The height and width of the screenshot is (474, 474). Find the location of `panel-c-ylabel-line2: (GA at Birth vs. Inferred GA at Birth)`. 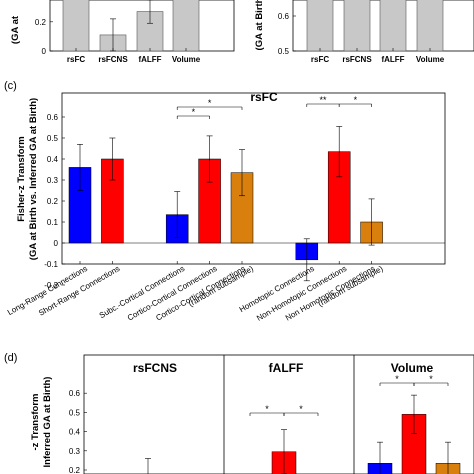

panel-c-ylabel-line2: (GA at Birth vs. Inferred GA at Birth) is located at coordinates (33, 179).